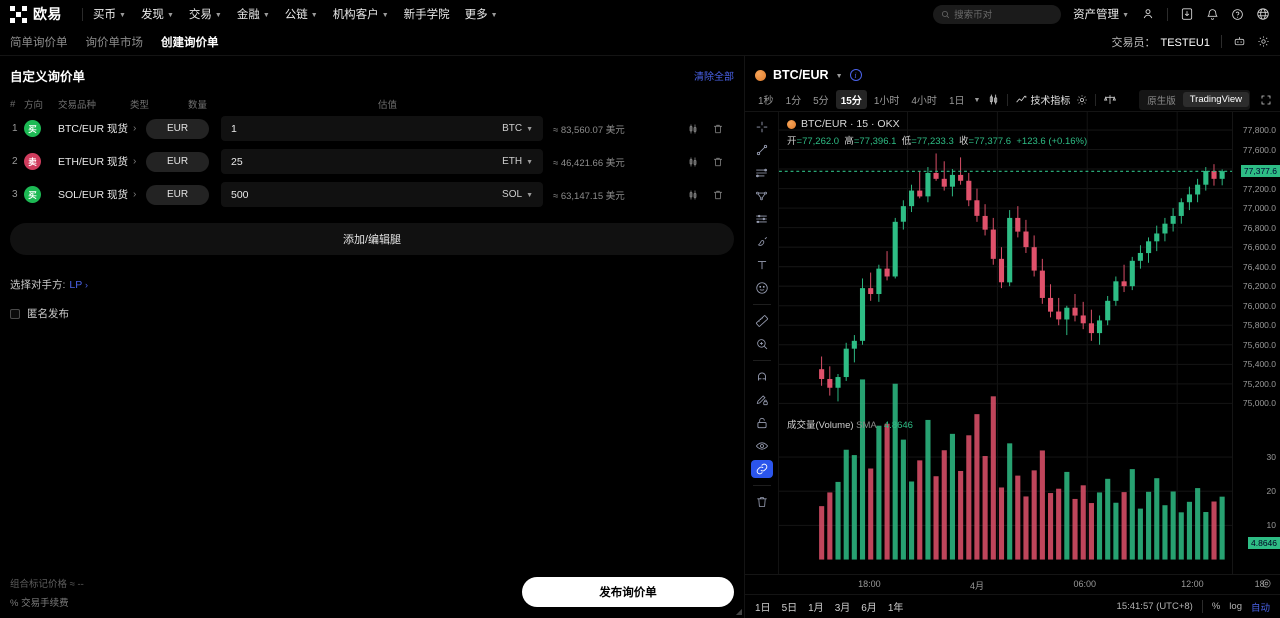  Describe the element at coordinates (1215, 99) in the screenshot. I see `mode-tradingview: TradingView` at that location.